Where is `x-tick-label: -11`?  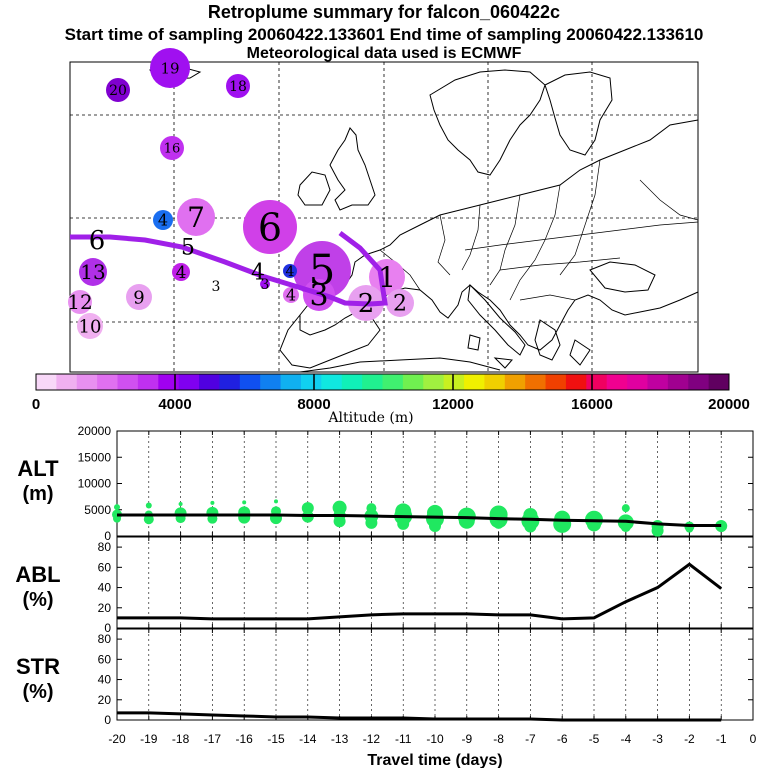
x-tick-label: -11 is located at coordinates (403, 739).